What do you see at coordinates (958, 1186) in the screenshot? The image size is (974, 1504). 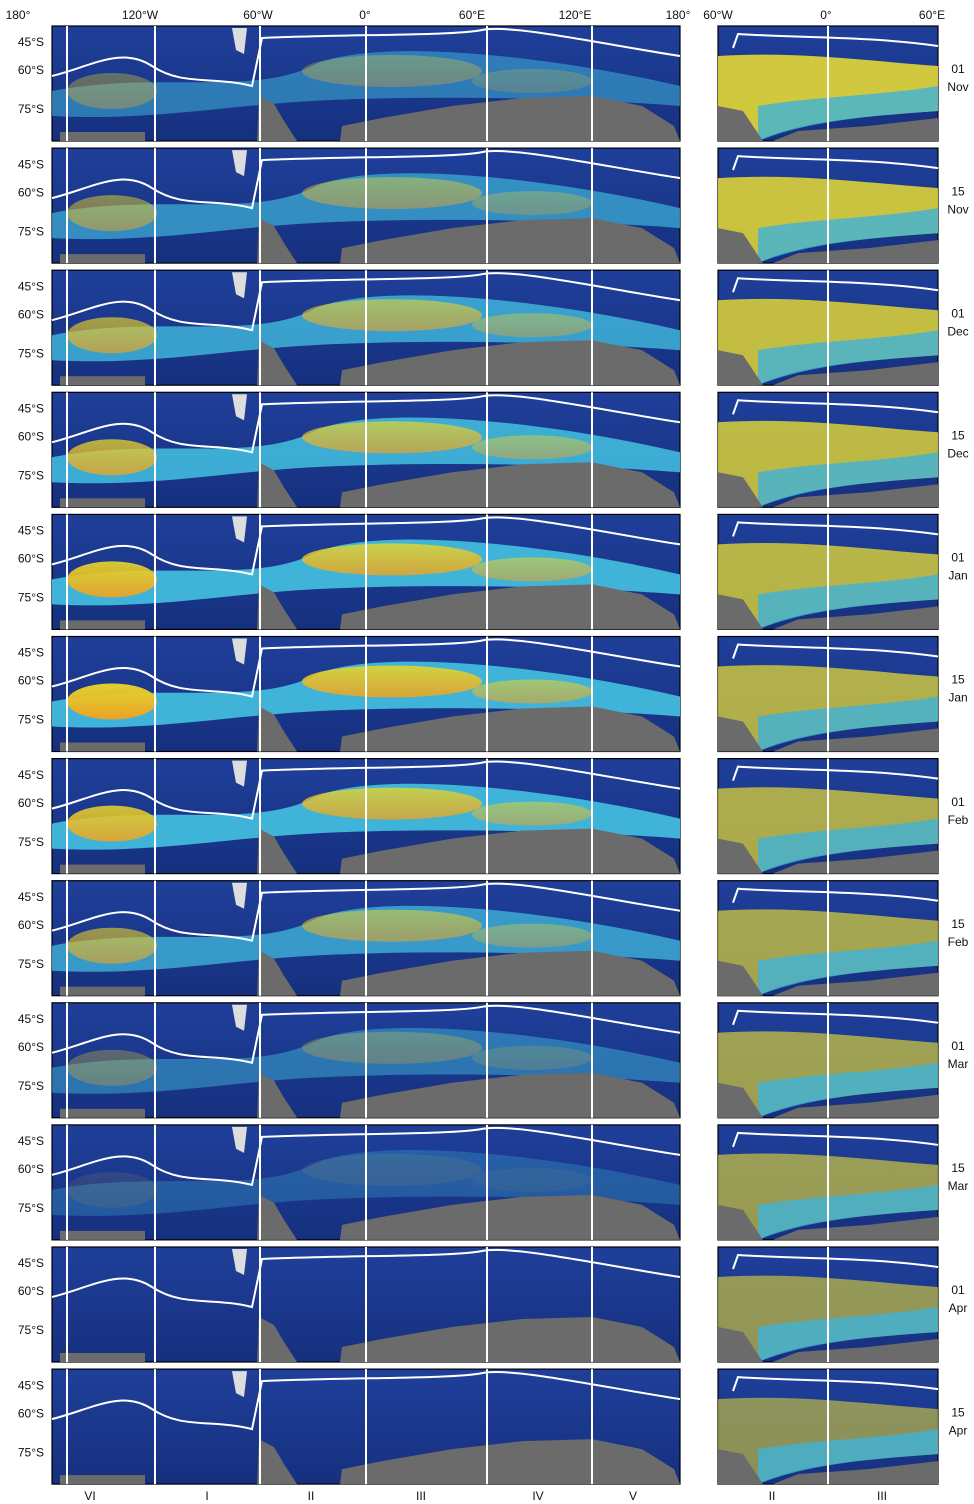 I see `date-month: Mar` at bounding box center [958, 1186].